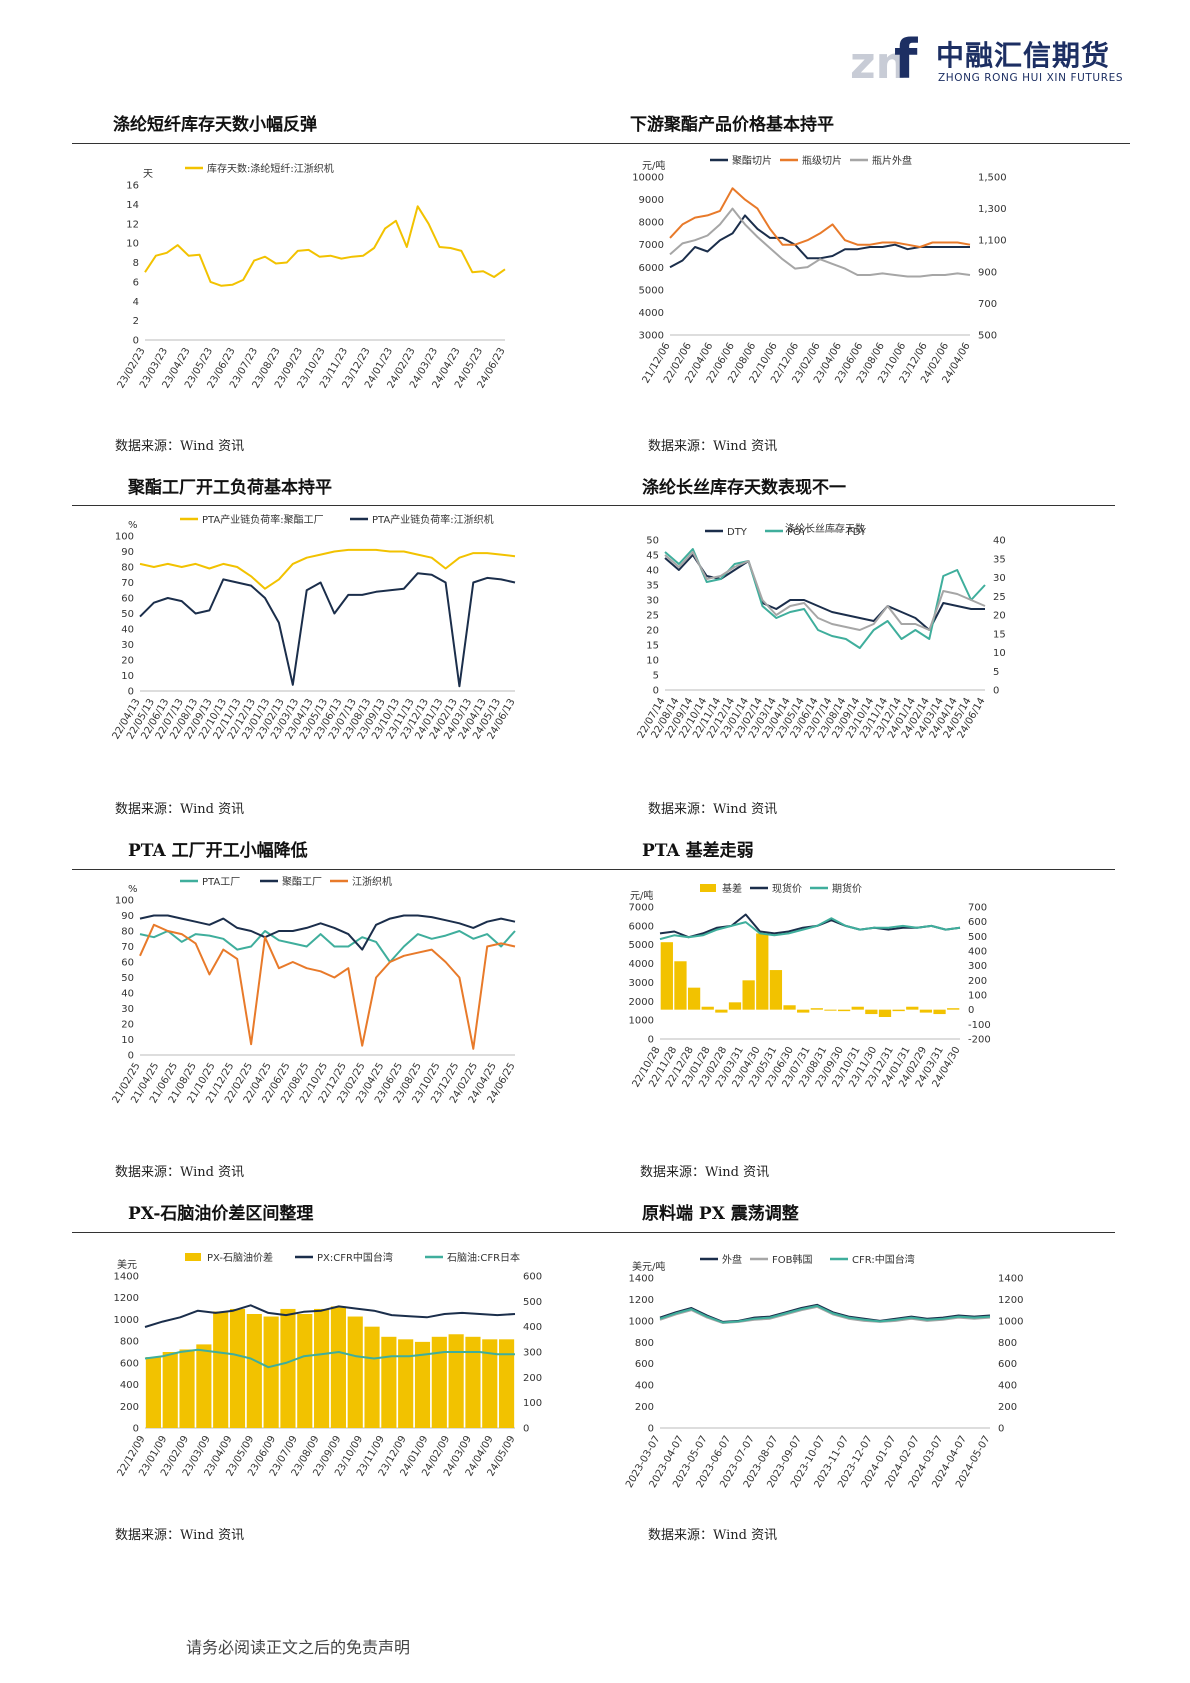  Describe the element at coordinates (136, 302) in the screenshot. I see `y-tick-label: 4` at that location.